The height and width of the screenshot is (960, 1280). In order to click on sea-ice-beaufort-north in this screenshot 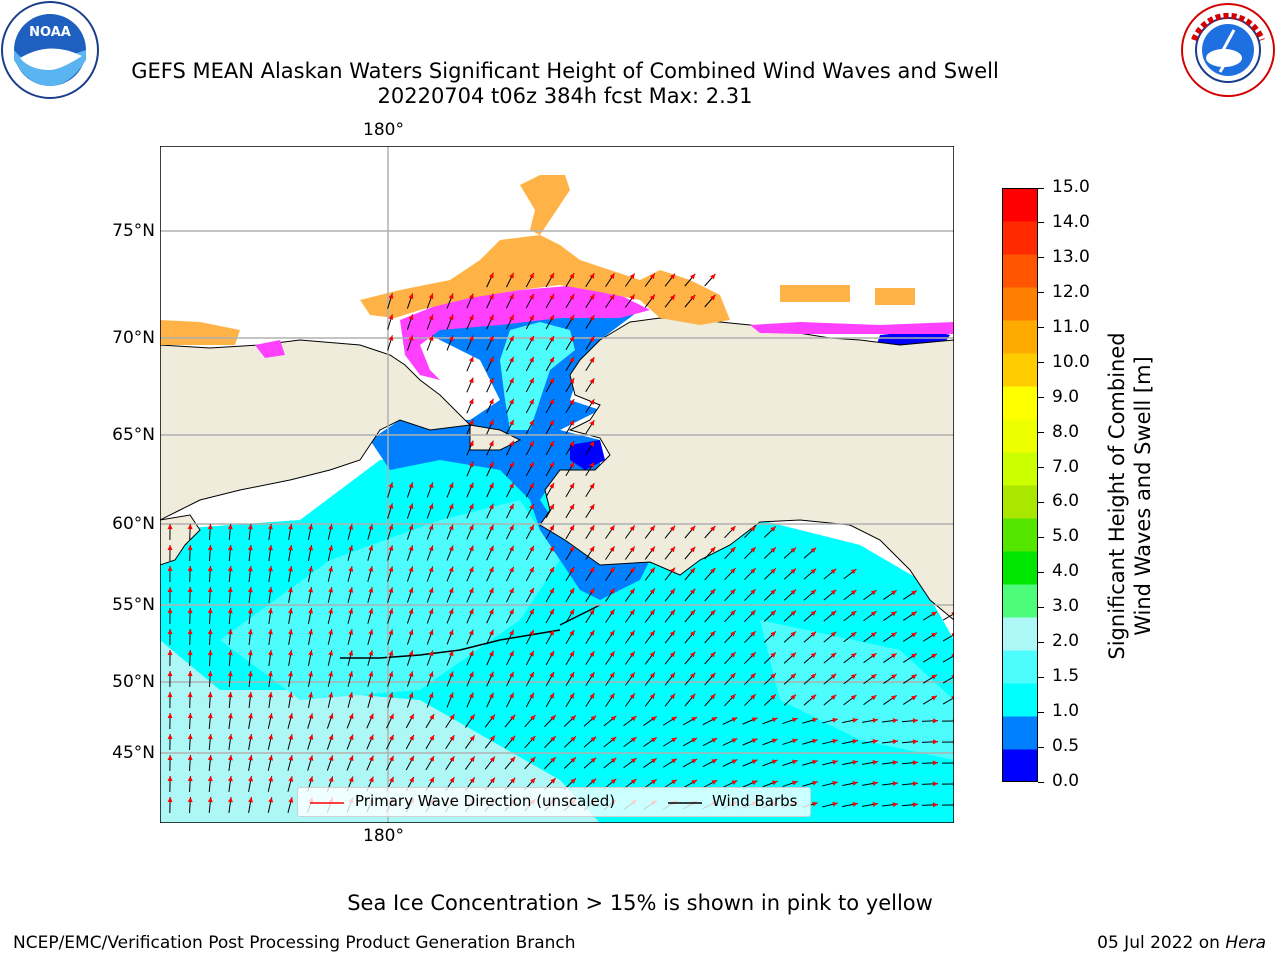, I will do `click(847, 295)`.